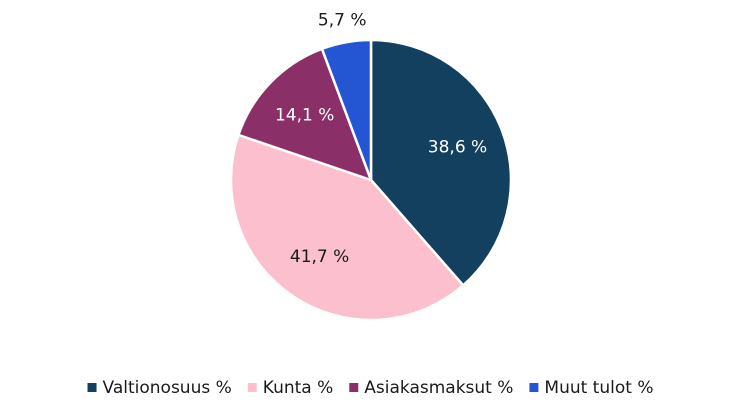 The width and height of the screenshot is (741, 411). Describe the element at coordinates (342, 21) in the screenshot. I see `data-label: 5,7 %` at that location.